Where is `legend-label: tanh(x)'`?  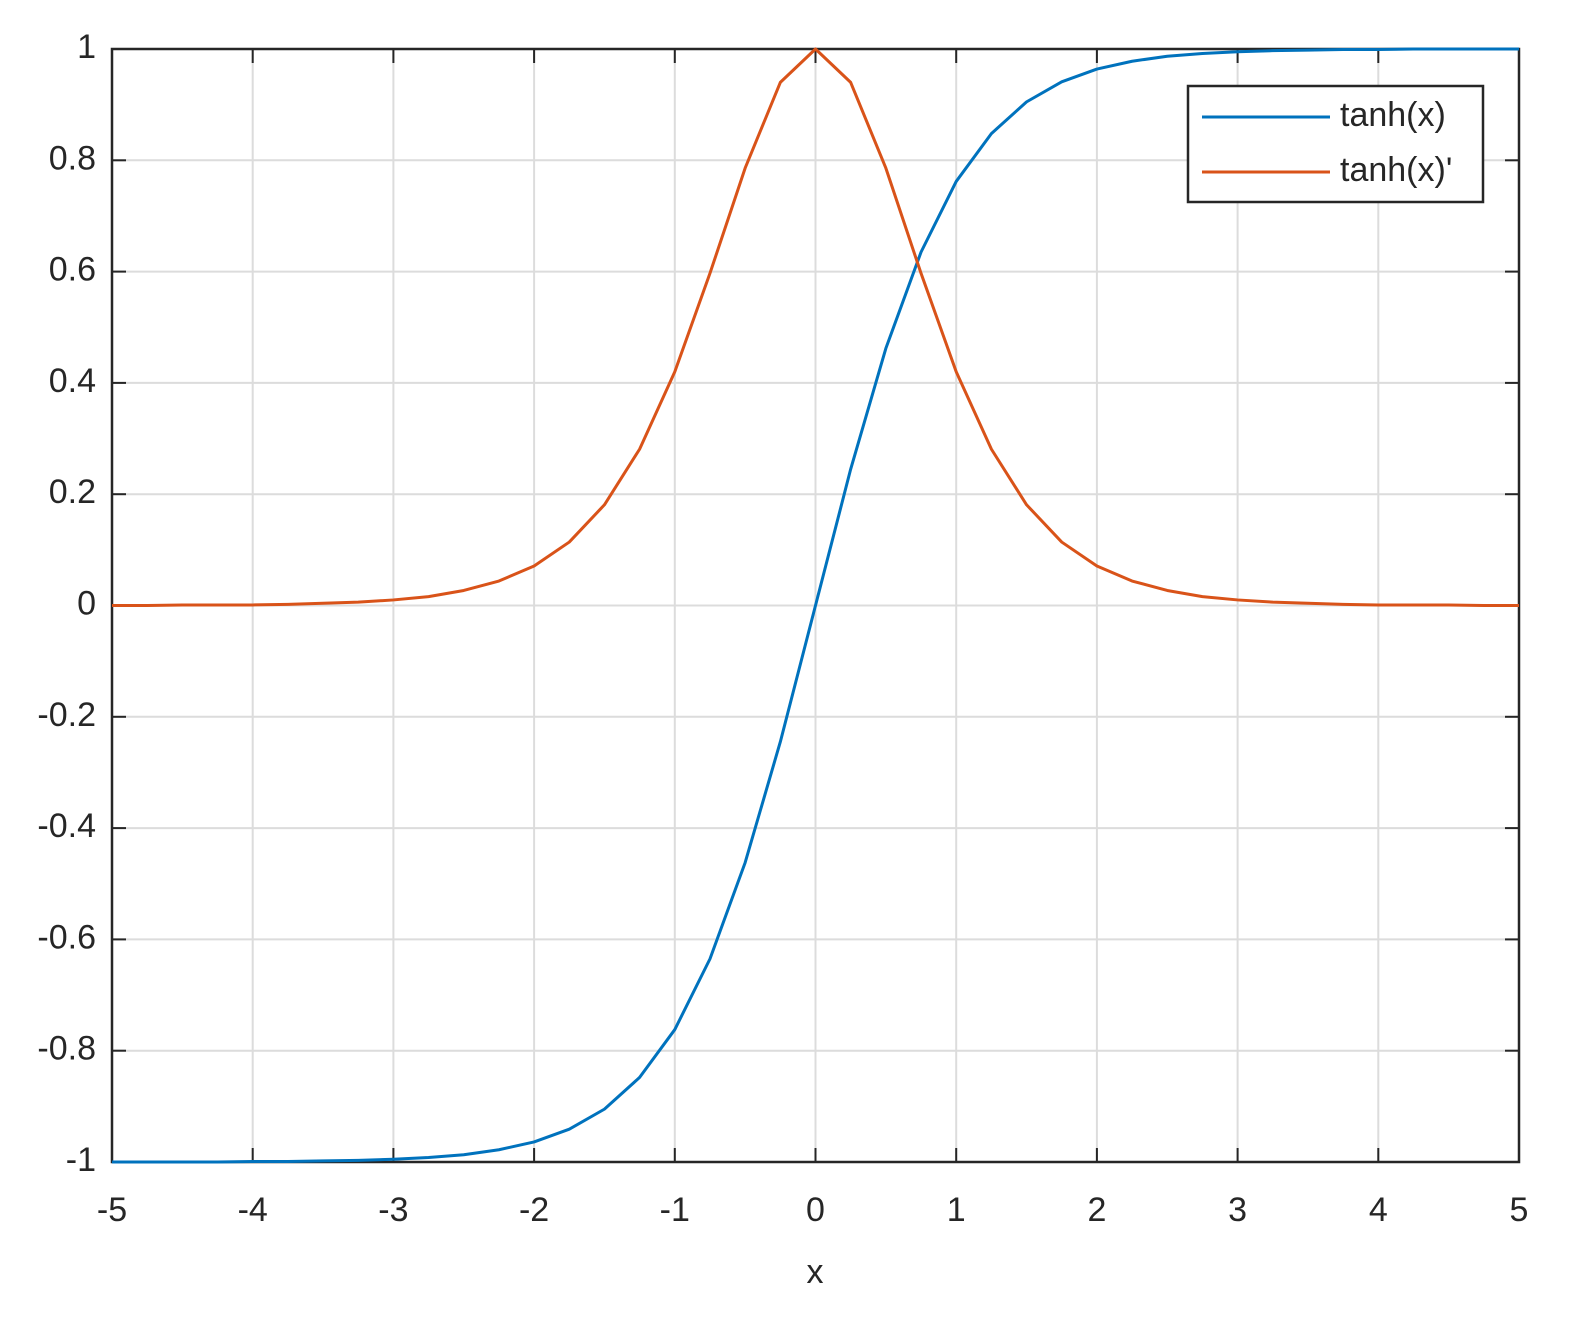
legend-label: tanh(x)' is located at coordinates (1396, 170).